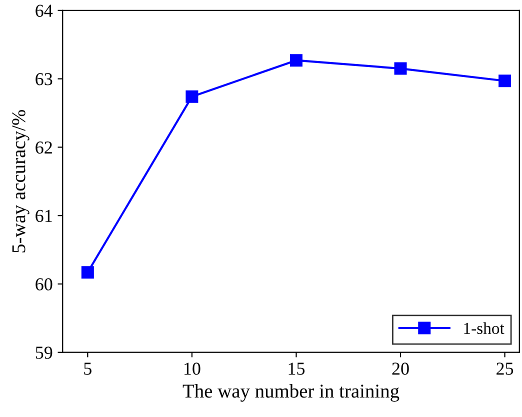 The width and height of the screenshot is (522, 417). What do you see at coordinates (291, 393) in the screenshot?
I see `x-axis-title: The way number in training` at bounding box center [291, 393].